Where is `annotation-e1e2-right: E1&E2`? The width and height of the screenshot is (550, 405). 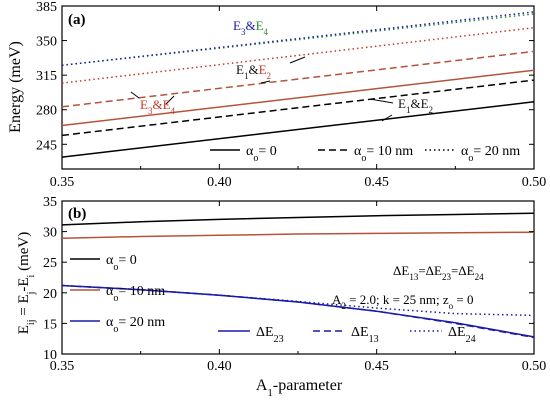 annotation-e1e2-right: E1&E2 is located at coordinates (401, 109).